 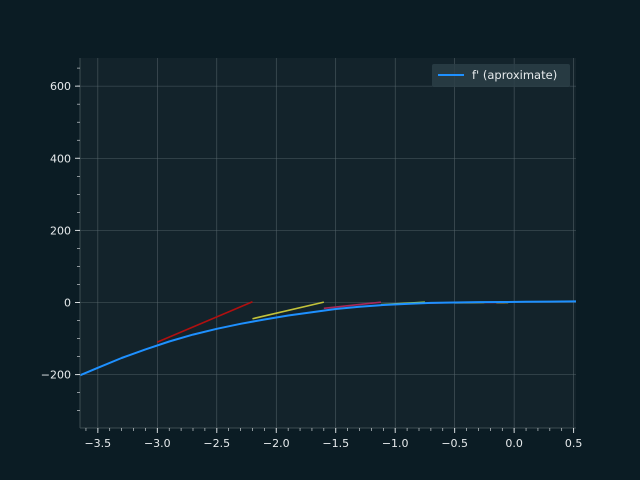 I want to click on y-tick-label: 0, so click(x=67, y=303).